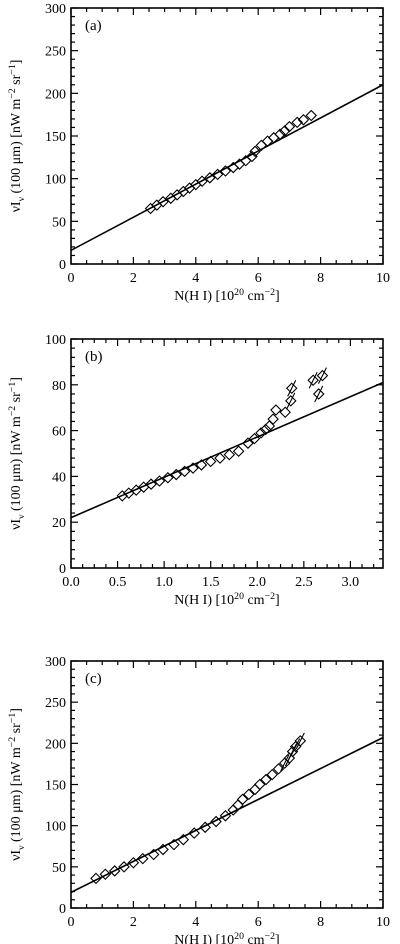 The height and width of the screenshot is (944, 400). I want to click on x-tick-label: 0, so click(71, 922).